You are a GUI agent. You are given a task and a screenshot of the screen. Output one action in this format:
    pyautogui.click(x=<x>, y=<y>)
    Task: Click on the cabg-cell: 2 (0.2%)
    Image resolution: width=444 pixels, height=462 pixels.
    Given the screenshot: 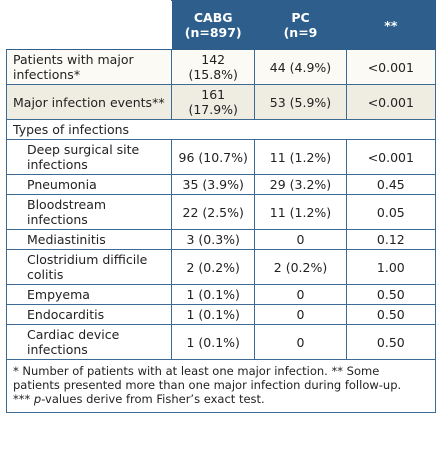 What is the action you would take?
    pyautogui.click(x=213, y=267)
    